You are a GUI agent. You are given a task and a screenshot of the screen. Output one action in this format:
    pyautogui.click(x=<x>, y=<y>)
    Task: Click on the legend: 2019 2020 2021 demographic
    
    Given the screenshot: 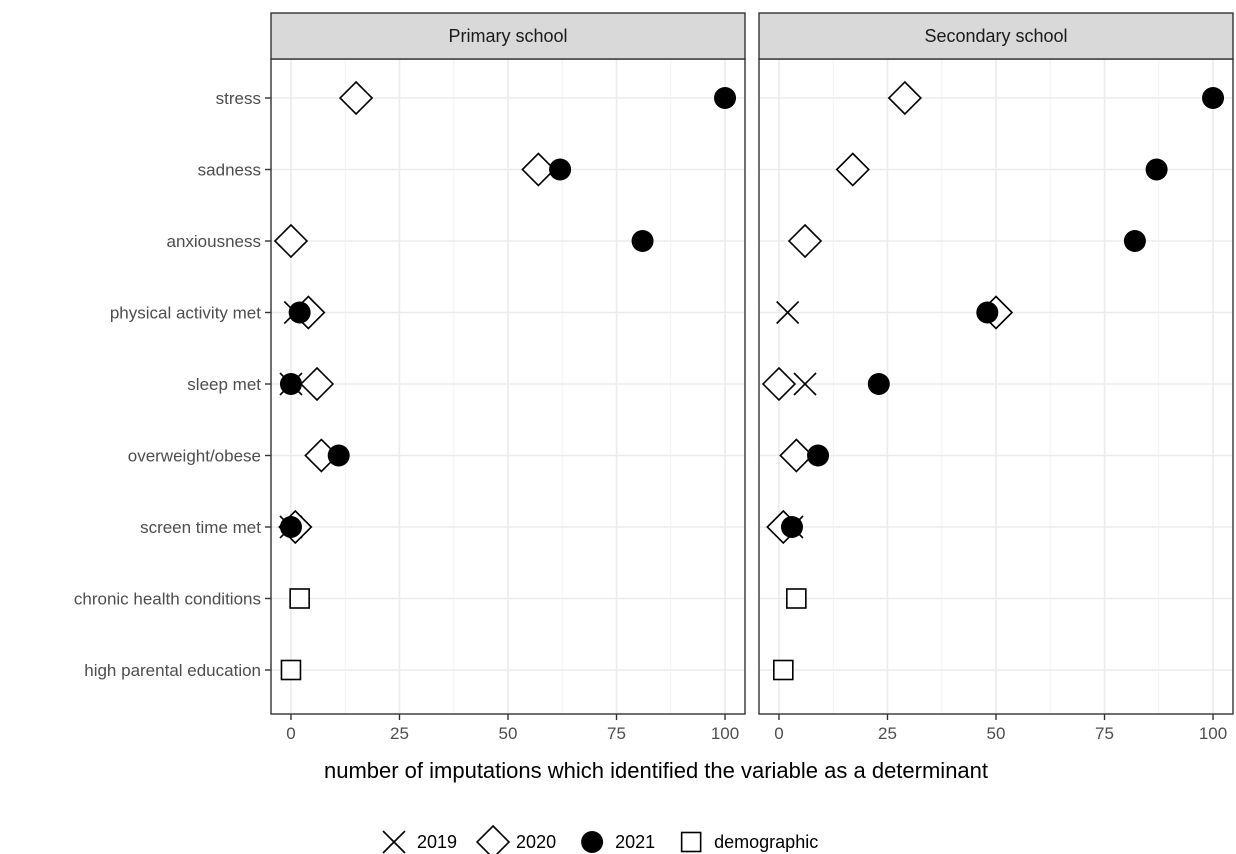 What is the action you would take?
    pyautogui.click(x=600, y=839)
    